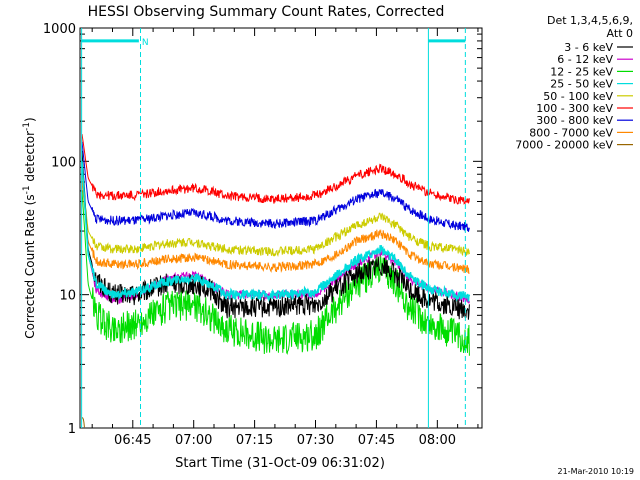 This screenshot has width=640, height=480. What do you see at coordinates (59, 29) in the screenshot?
I see `y-tick-label: 1000` at bounding box center [59, 29].